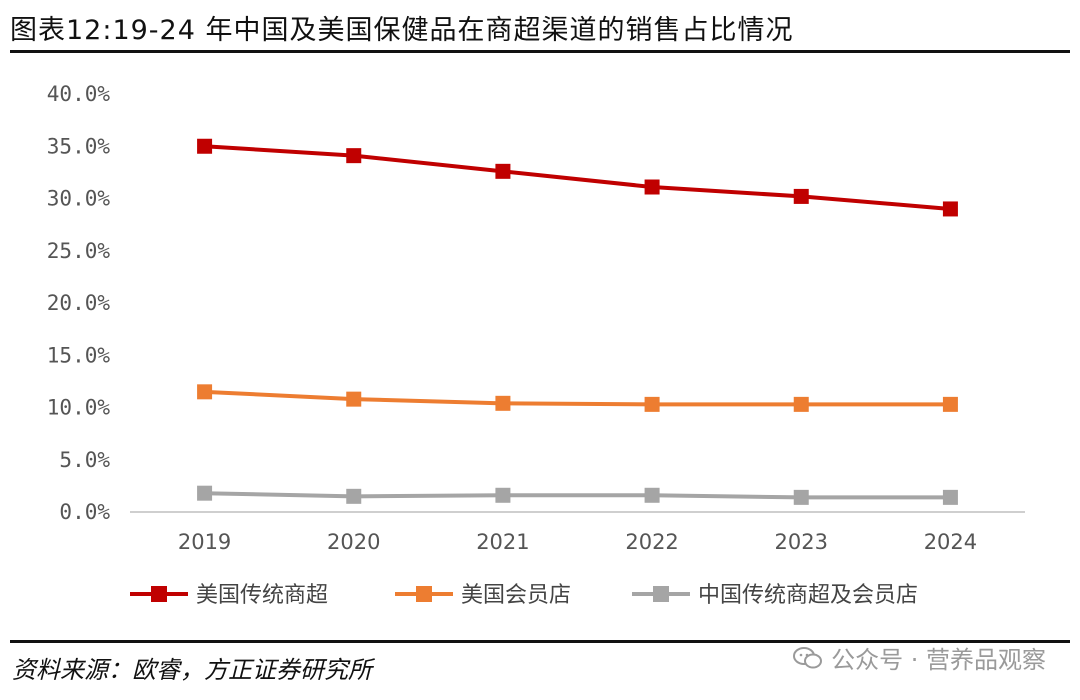 This screenshot has width=1080, height=700. What do you see at coordinates (79, 355) in the screenshot?
I see `y-tick-label: 15.0%` at bounding box center [79, 355].